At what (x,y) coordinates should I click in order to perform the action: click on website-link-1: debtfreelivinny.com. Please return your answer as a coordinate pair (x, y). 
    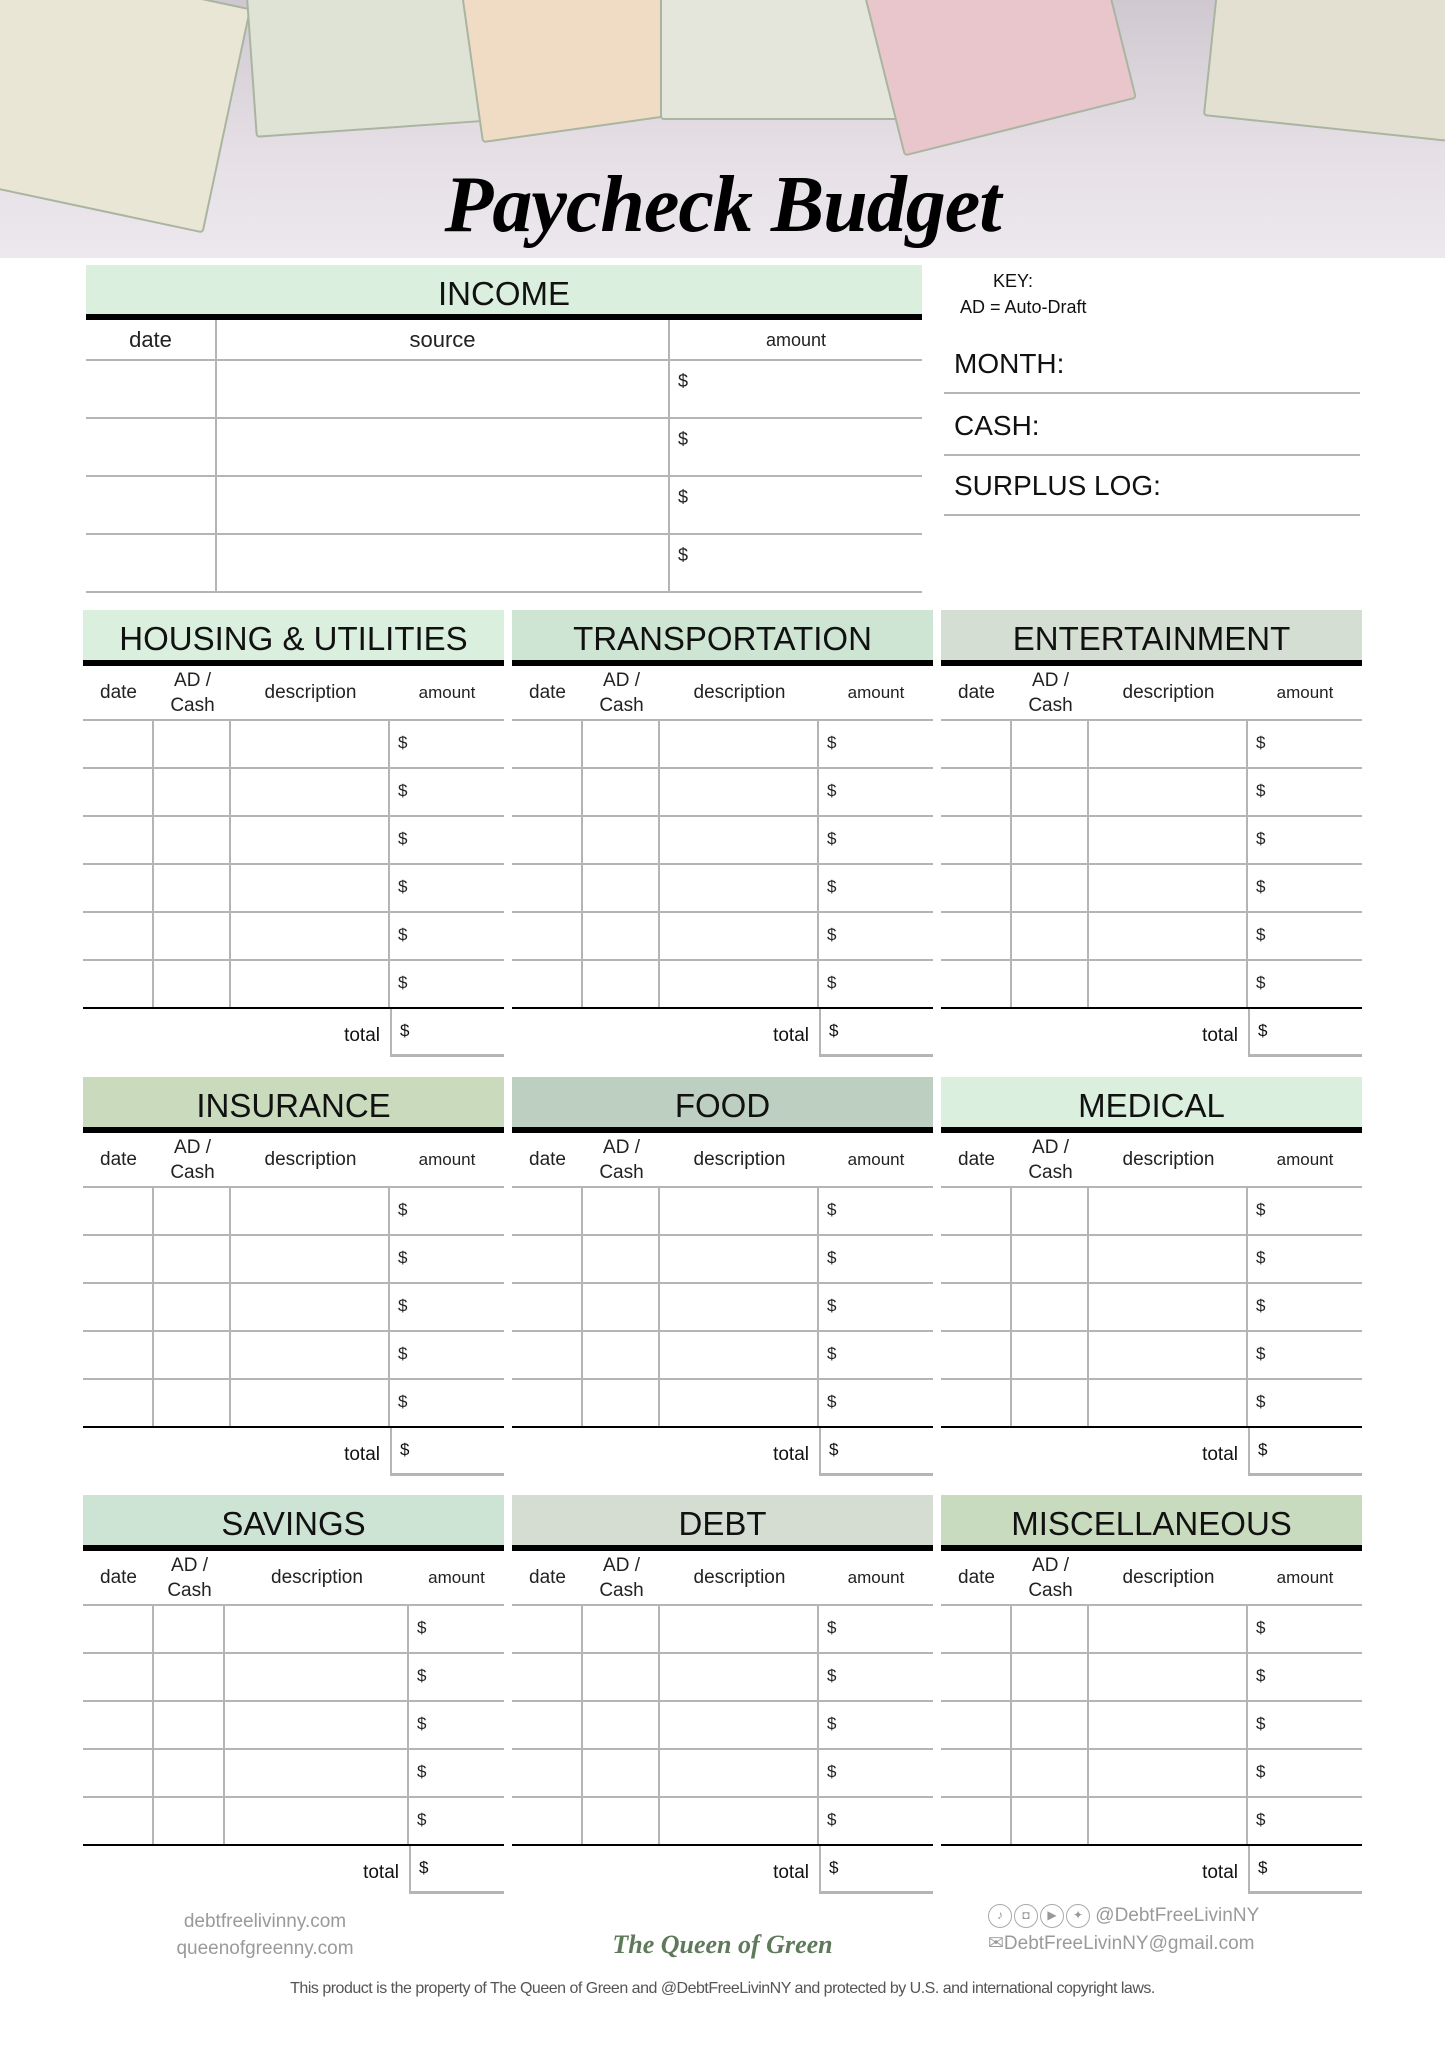
    Looking at the image, I should click on (265, 1921).